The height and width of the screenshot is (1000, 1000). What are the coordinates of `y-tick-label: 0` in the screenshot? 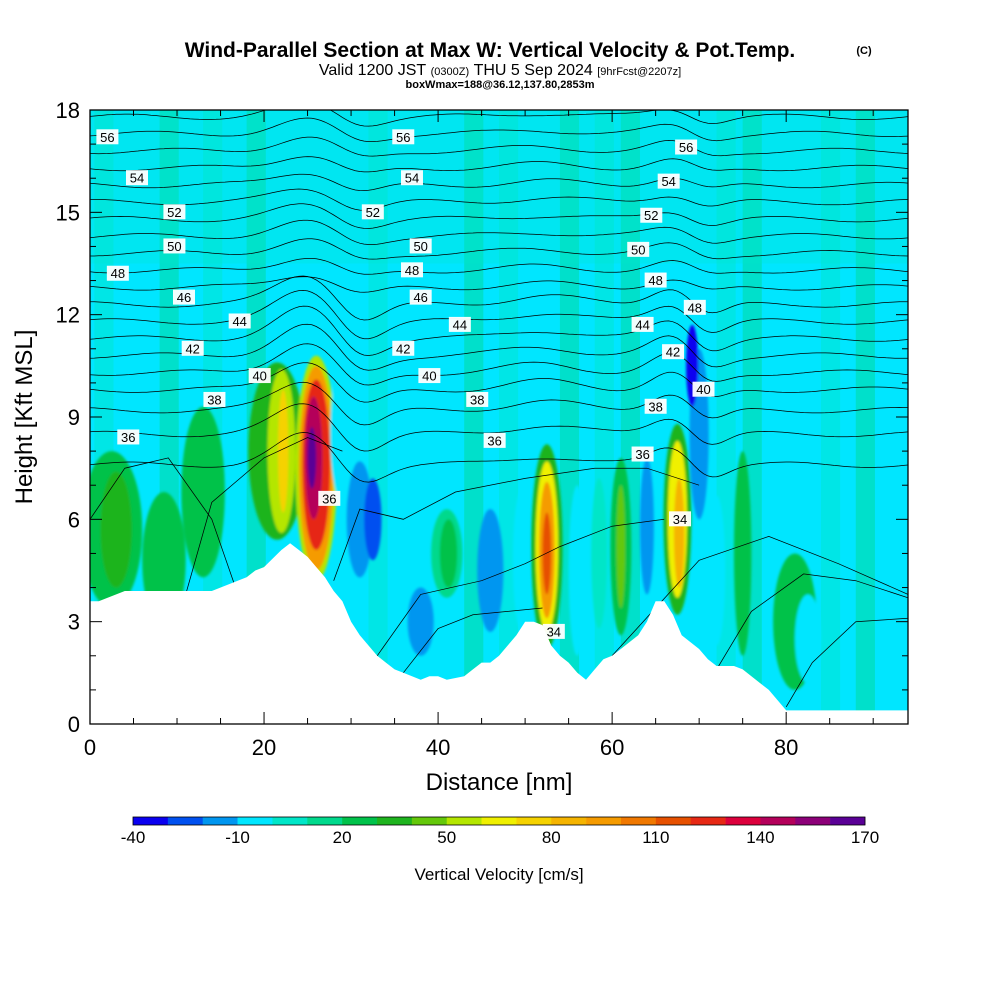 It's located at (74, 724).